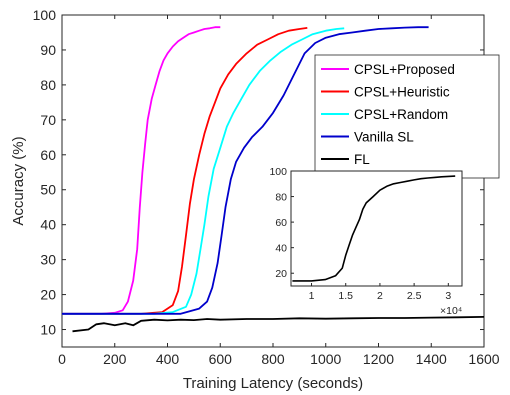  I want to click on legend-box, so click(407, 116).